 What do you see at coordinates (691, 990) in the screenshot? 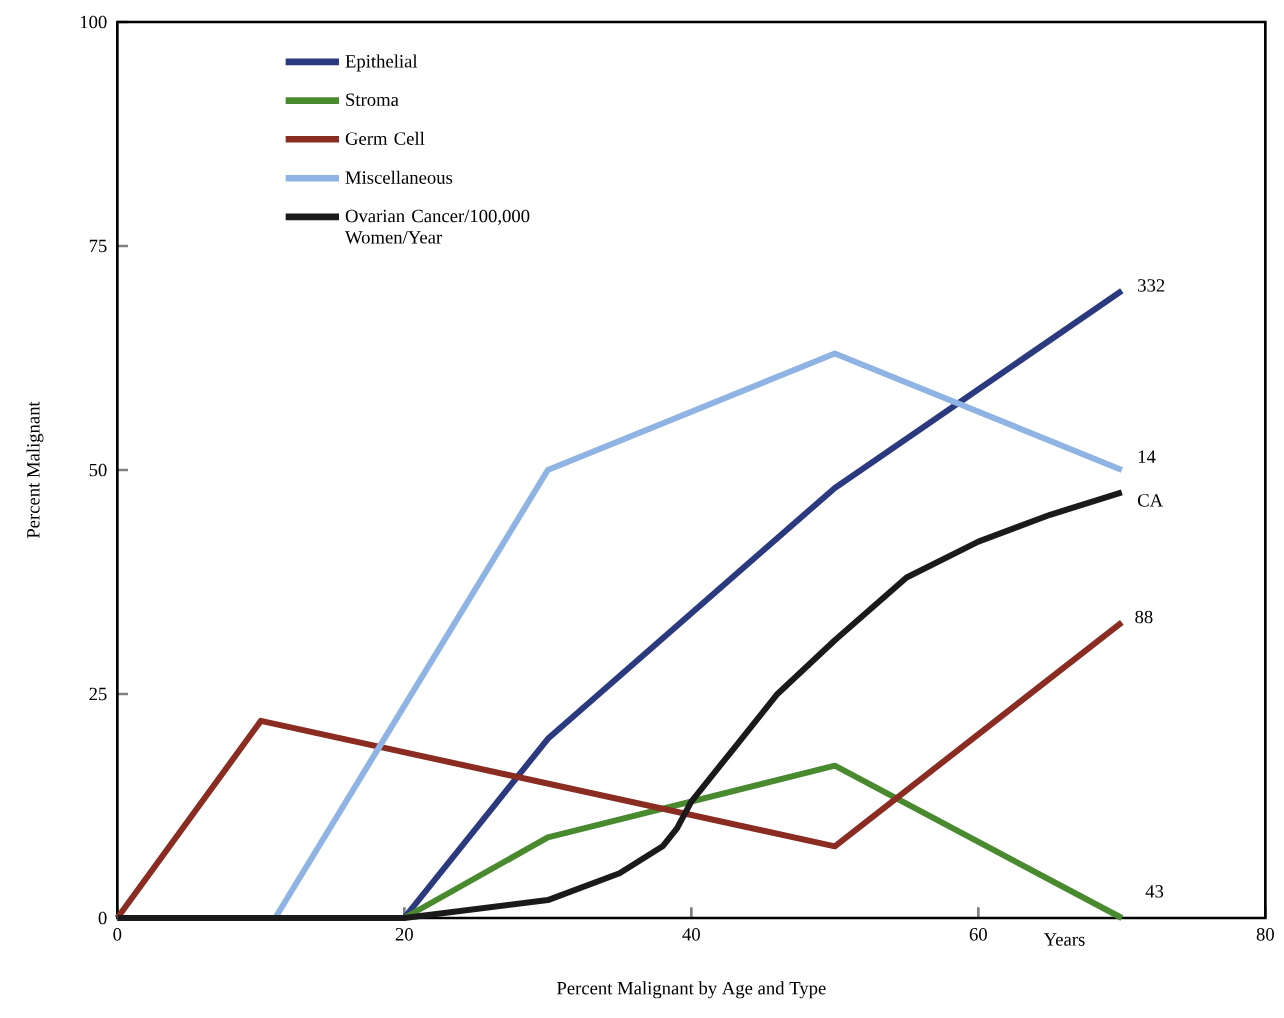
I see `text: Percent Malignant by Age and Type` at bounding box center [691, 990].